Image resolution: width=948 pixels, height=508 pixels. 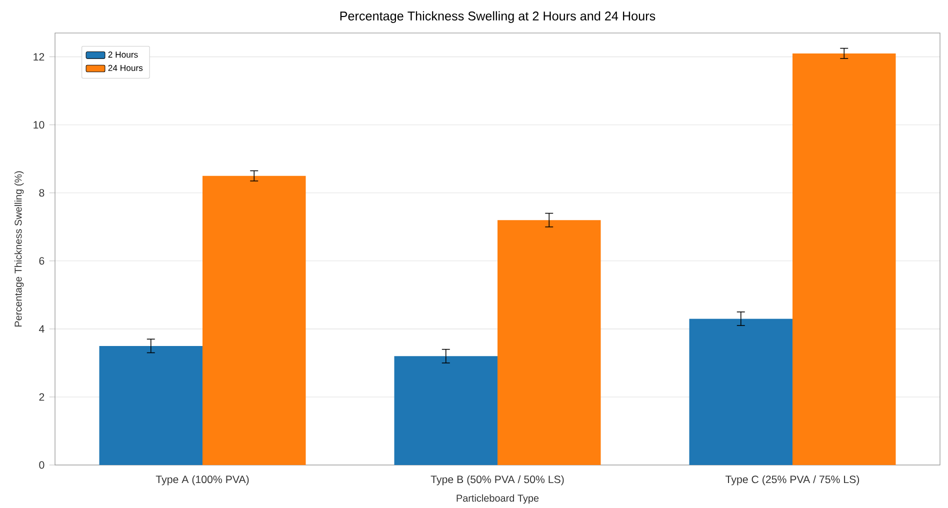 I want to click on chart-title: Percentage Thickness Swelling at 2 Hours and 24 Hours, so click(x=498, y=17).